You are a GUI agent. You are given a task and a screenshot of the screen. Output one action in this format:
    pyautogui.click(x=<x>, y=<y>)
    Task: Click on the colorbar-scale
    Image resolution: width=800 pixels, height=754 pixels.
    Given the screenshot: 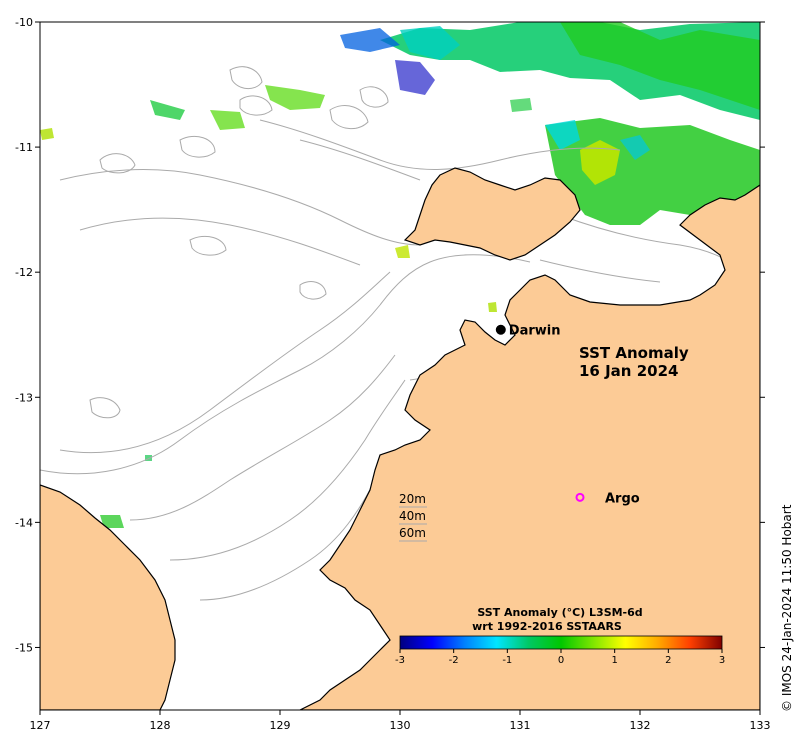 What is the action you would take?
    pyautogui.click(x=561, y=642)
    